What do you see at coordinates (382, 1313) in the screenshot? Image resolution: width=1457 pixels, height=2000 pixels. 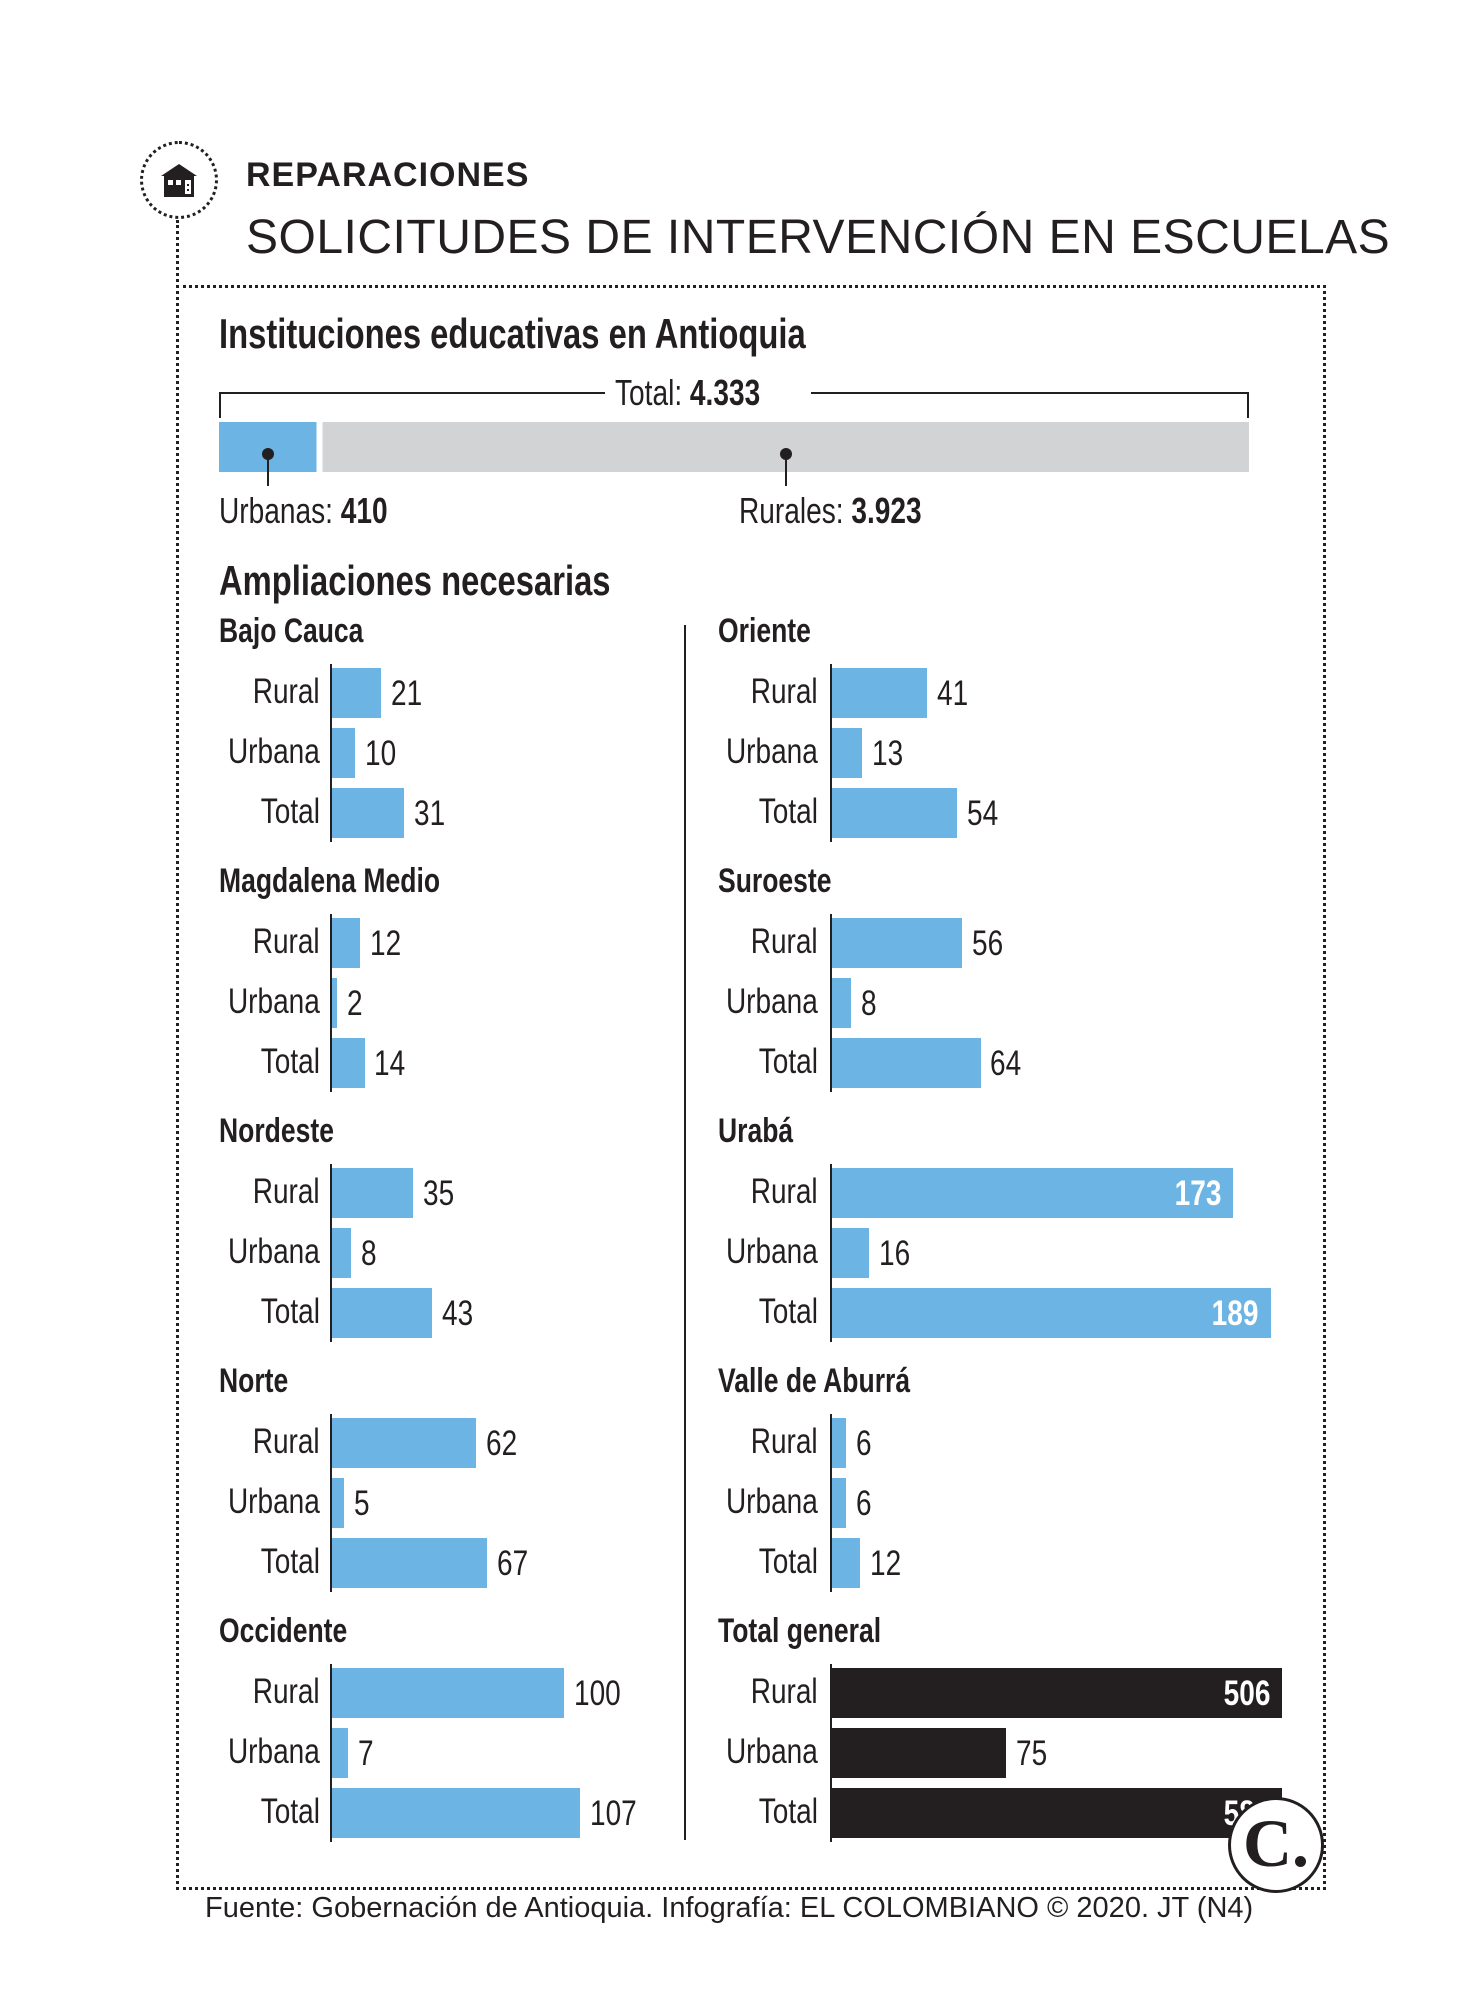 I see `bar-nordeste-total` at bounding box center [382, 1313].